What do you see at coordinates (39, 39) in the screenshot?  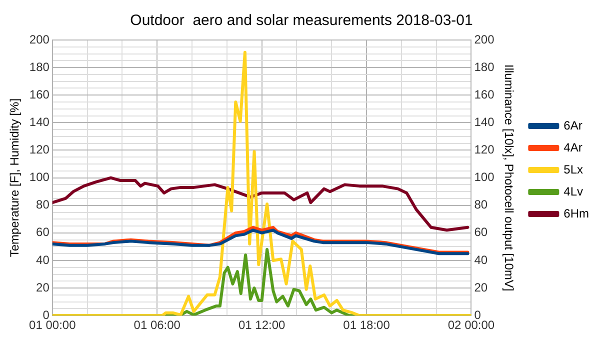 I see `y-tick-label: 200` at bounding box center [39, 39].